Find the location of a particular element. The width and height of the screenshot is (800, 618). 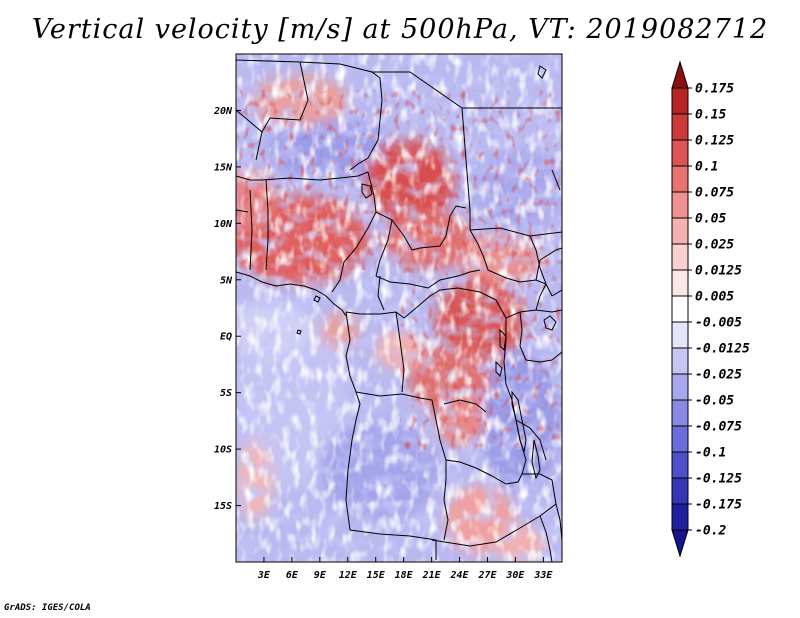

lat-tick-label: 5S is located at coordinates (226, 393).